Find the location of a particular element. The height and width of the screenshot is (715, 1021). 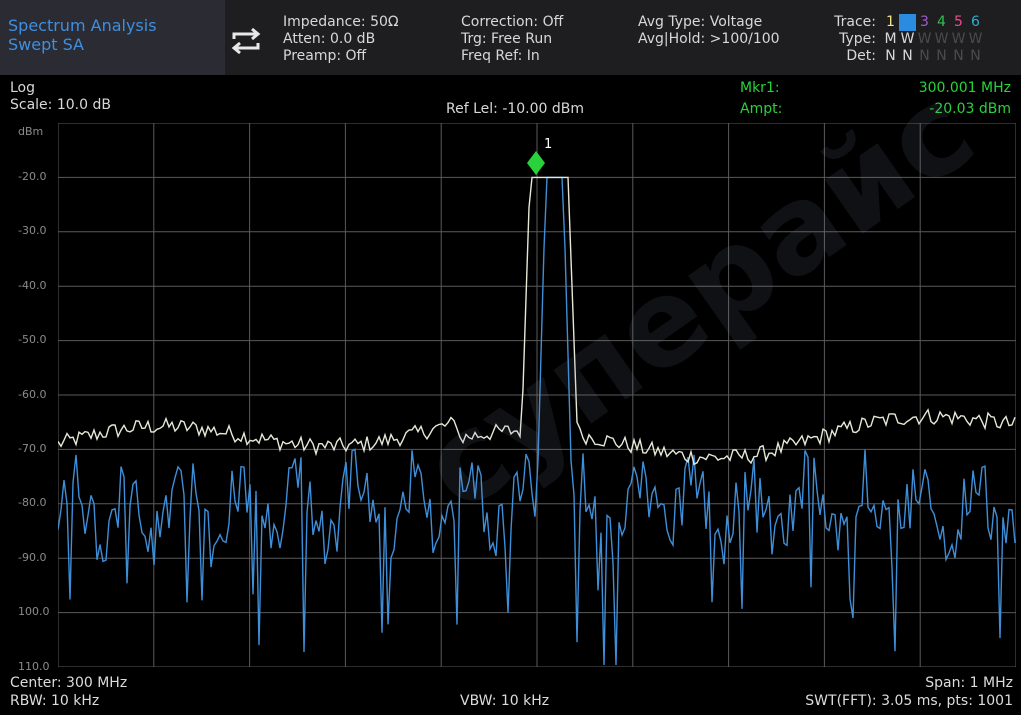

y-axis-label: -50.0 is located at coordinates (32, 340).